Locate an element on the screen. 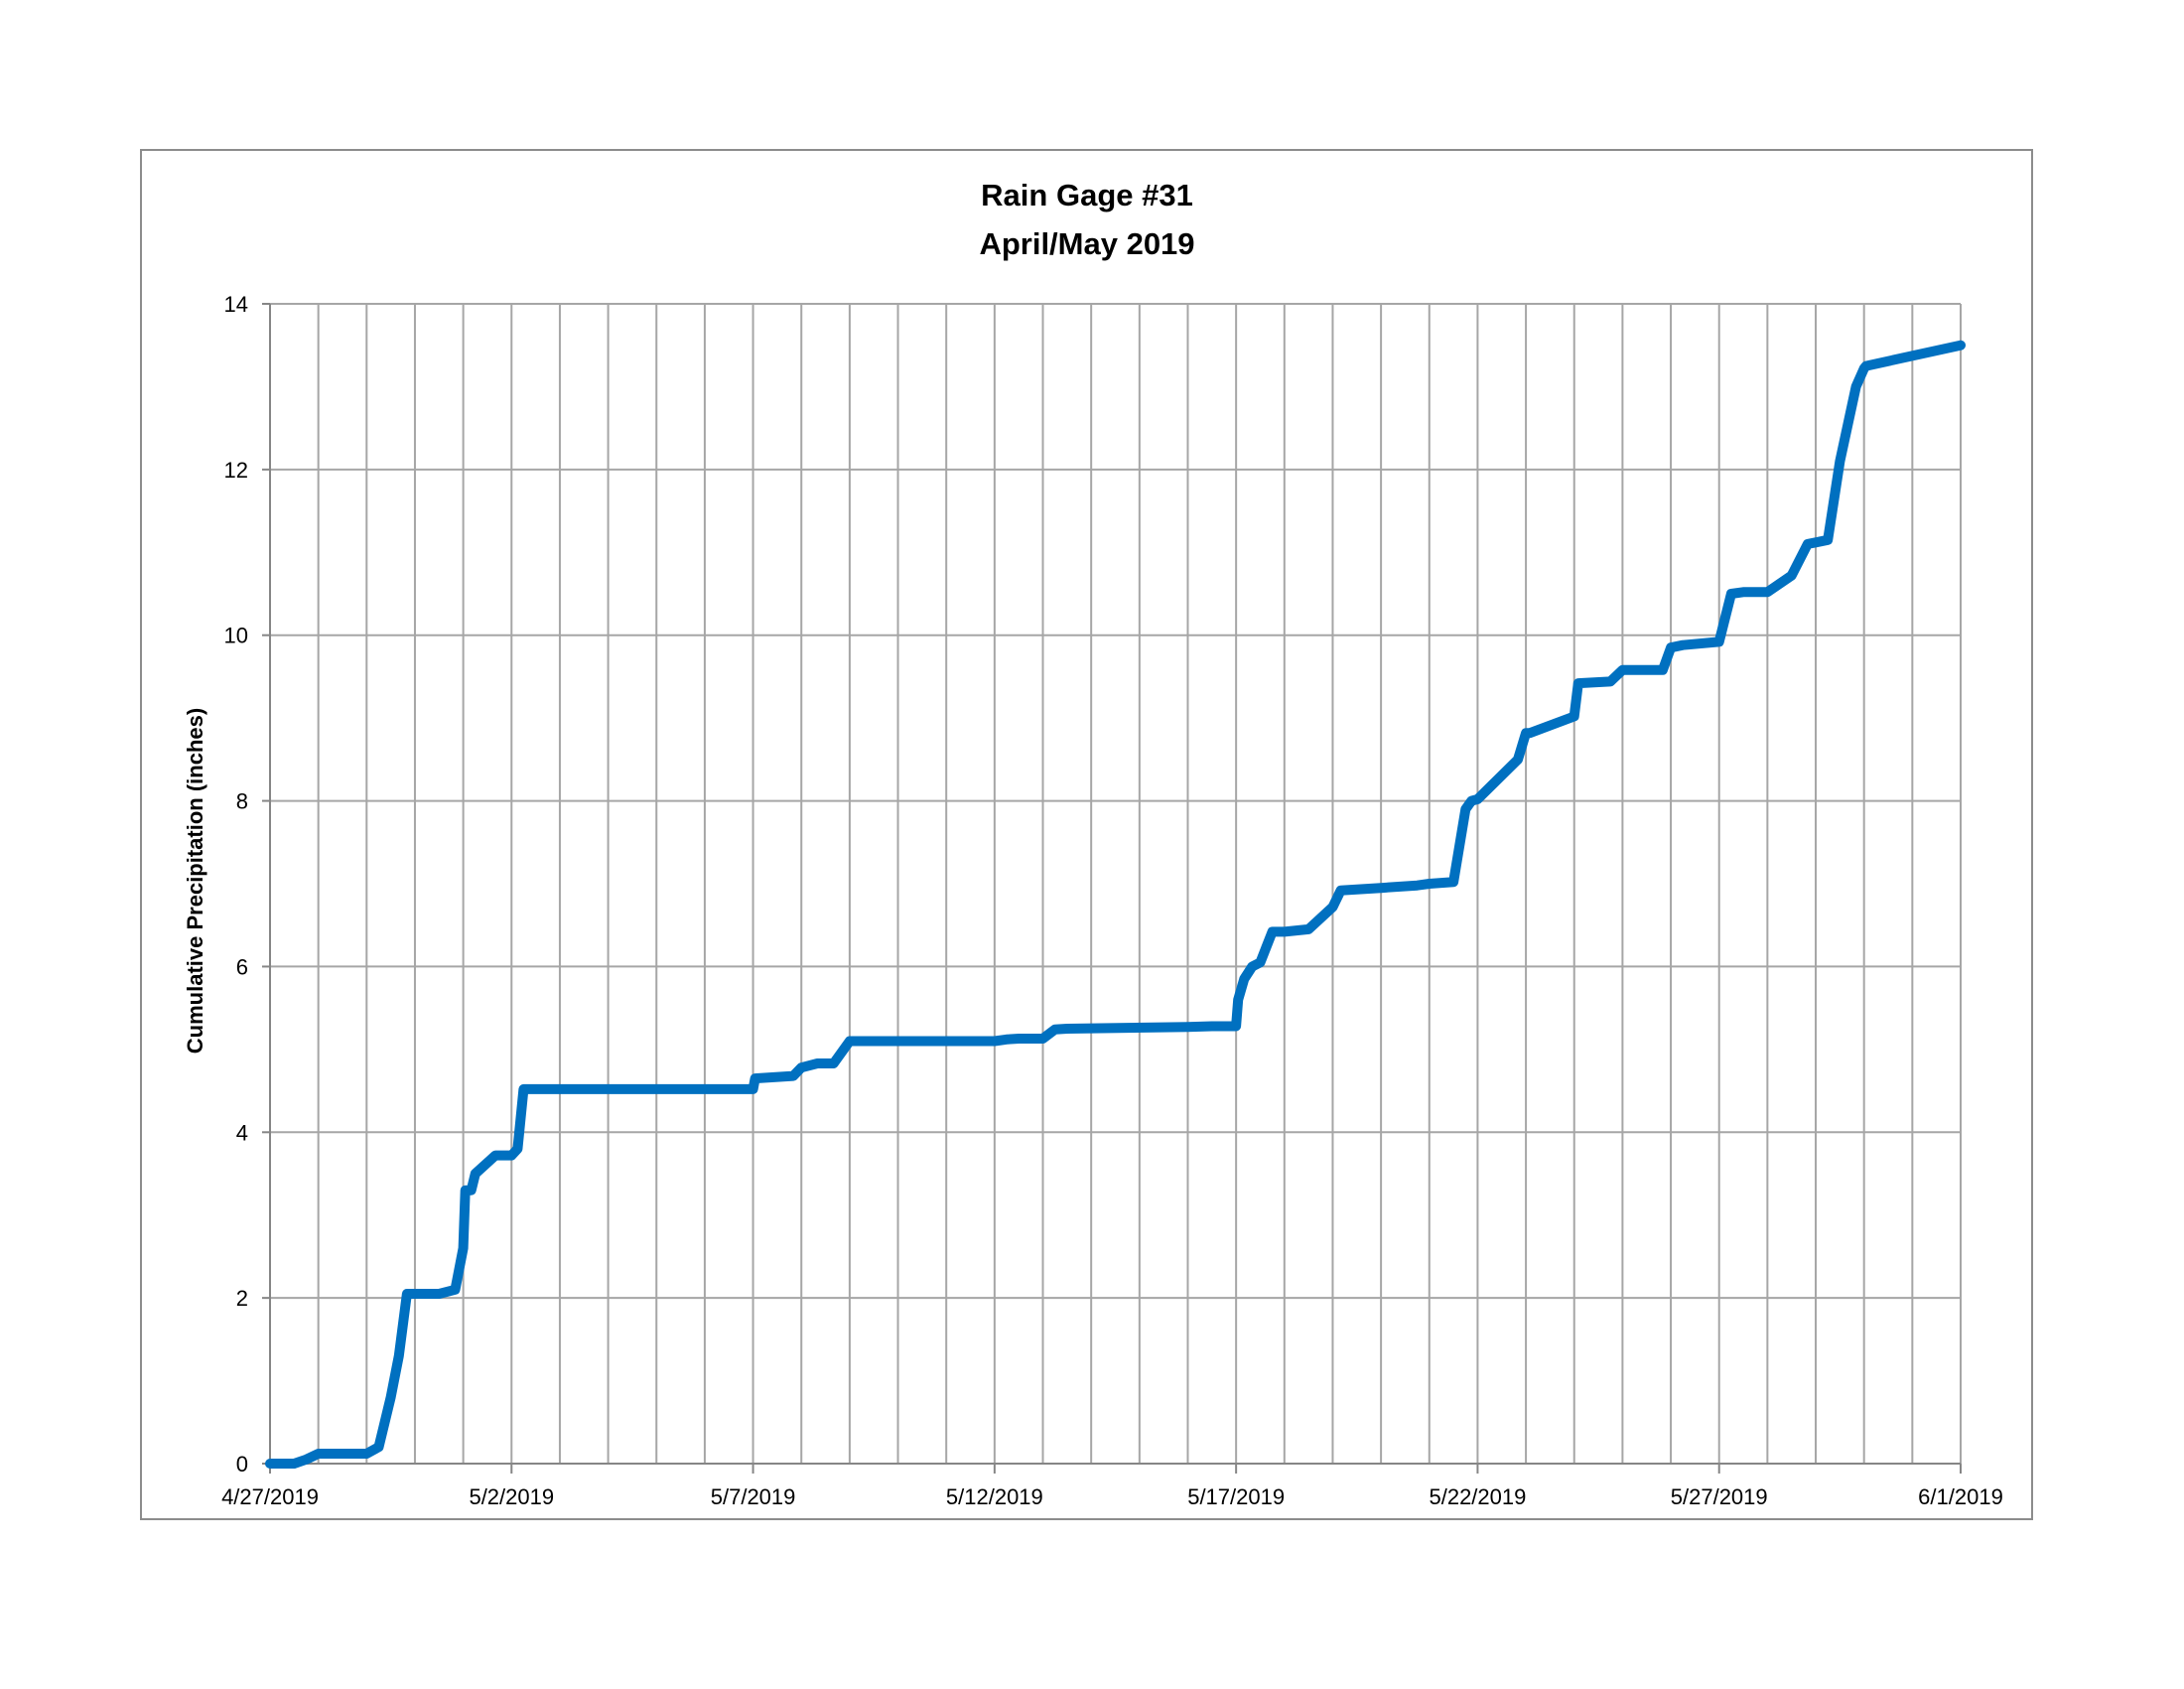 Image resolution: width=2184 pixels, height=1689 pixels. x-tick-label: 5/2/2019 is located at coordinates (511, 1496).